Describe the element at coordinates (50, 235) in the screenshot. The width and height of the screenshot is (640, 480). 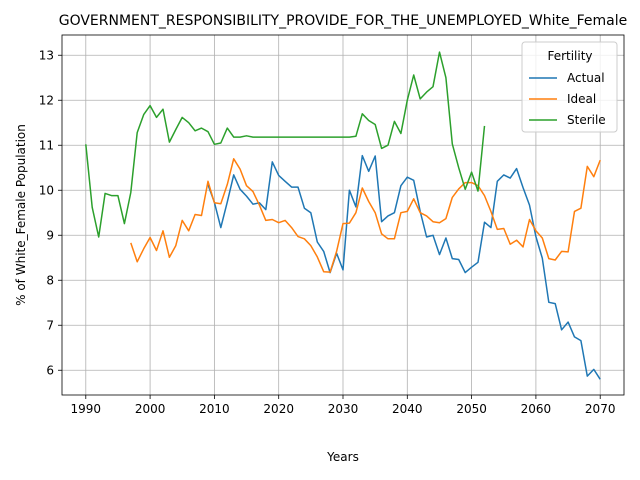
I see `y-tick-label: 9` at that location.